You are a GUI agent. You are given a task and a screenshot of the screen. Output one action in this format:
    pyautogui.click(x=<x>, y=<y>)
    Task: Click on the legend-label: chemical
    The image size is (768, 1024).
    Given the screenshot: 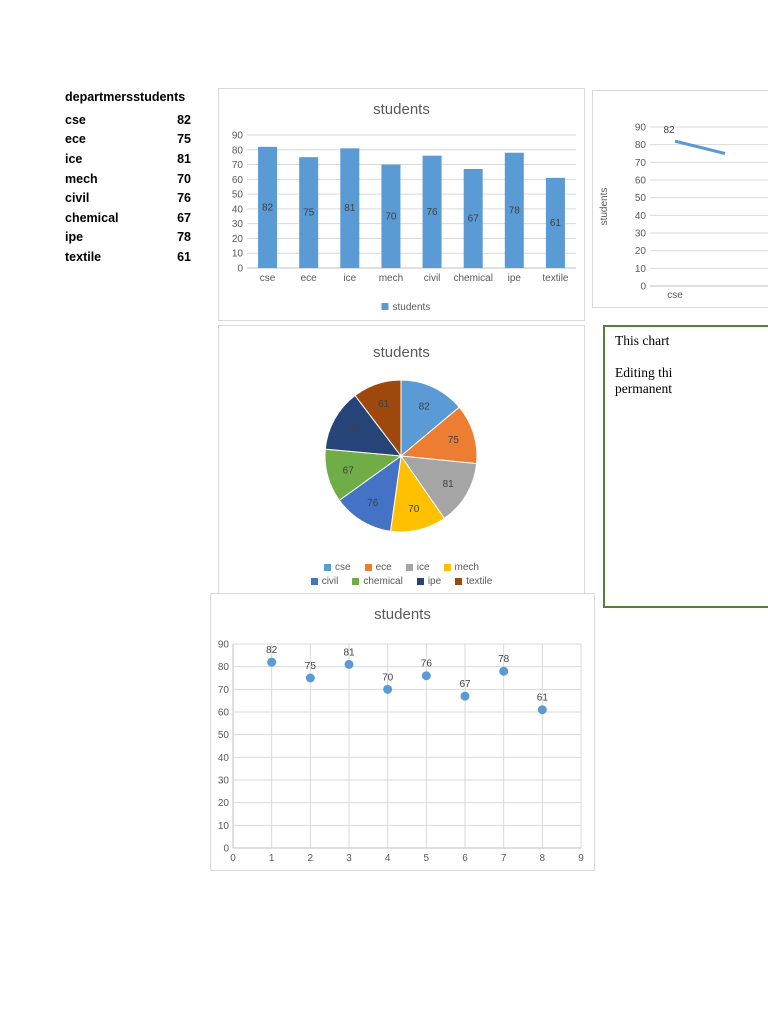 What is the action you would take?
    pyautogui.click(x=383, y=581)
    